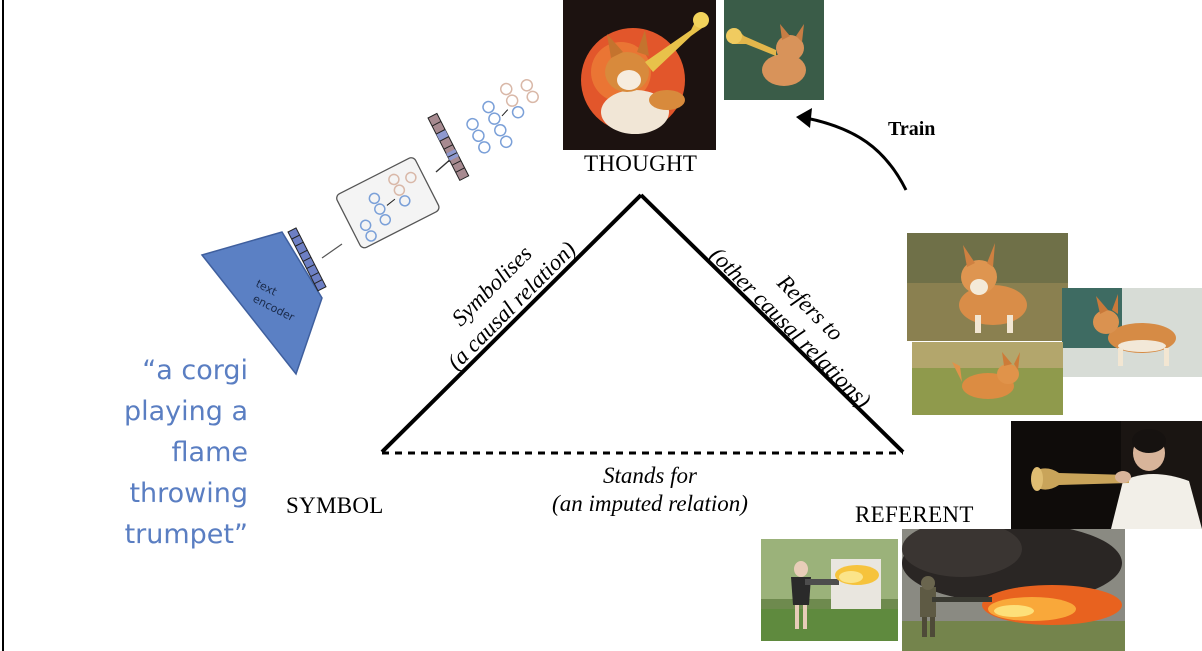 This screenshot has width=1202, height=651. I want to click on prior-block, so click(388, 203).